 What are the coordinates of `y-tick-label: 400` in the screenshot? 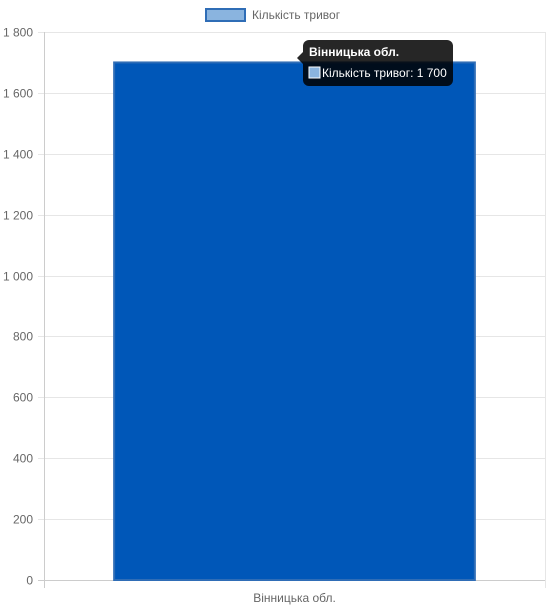 It's located at (23, 459).